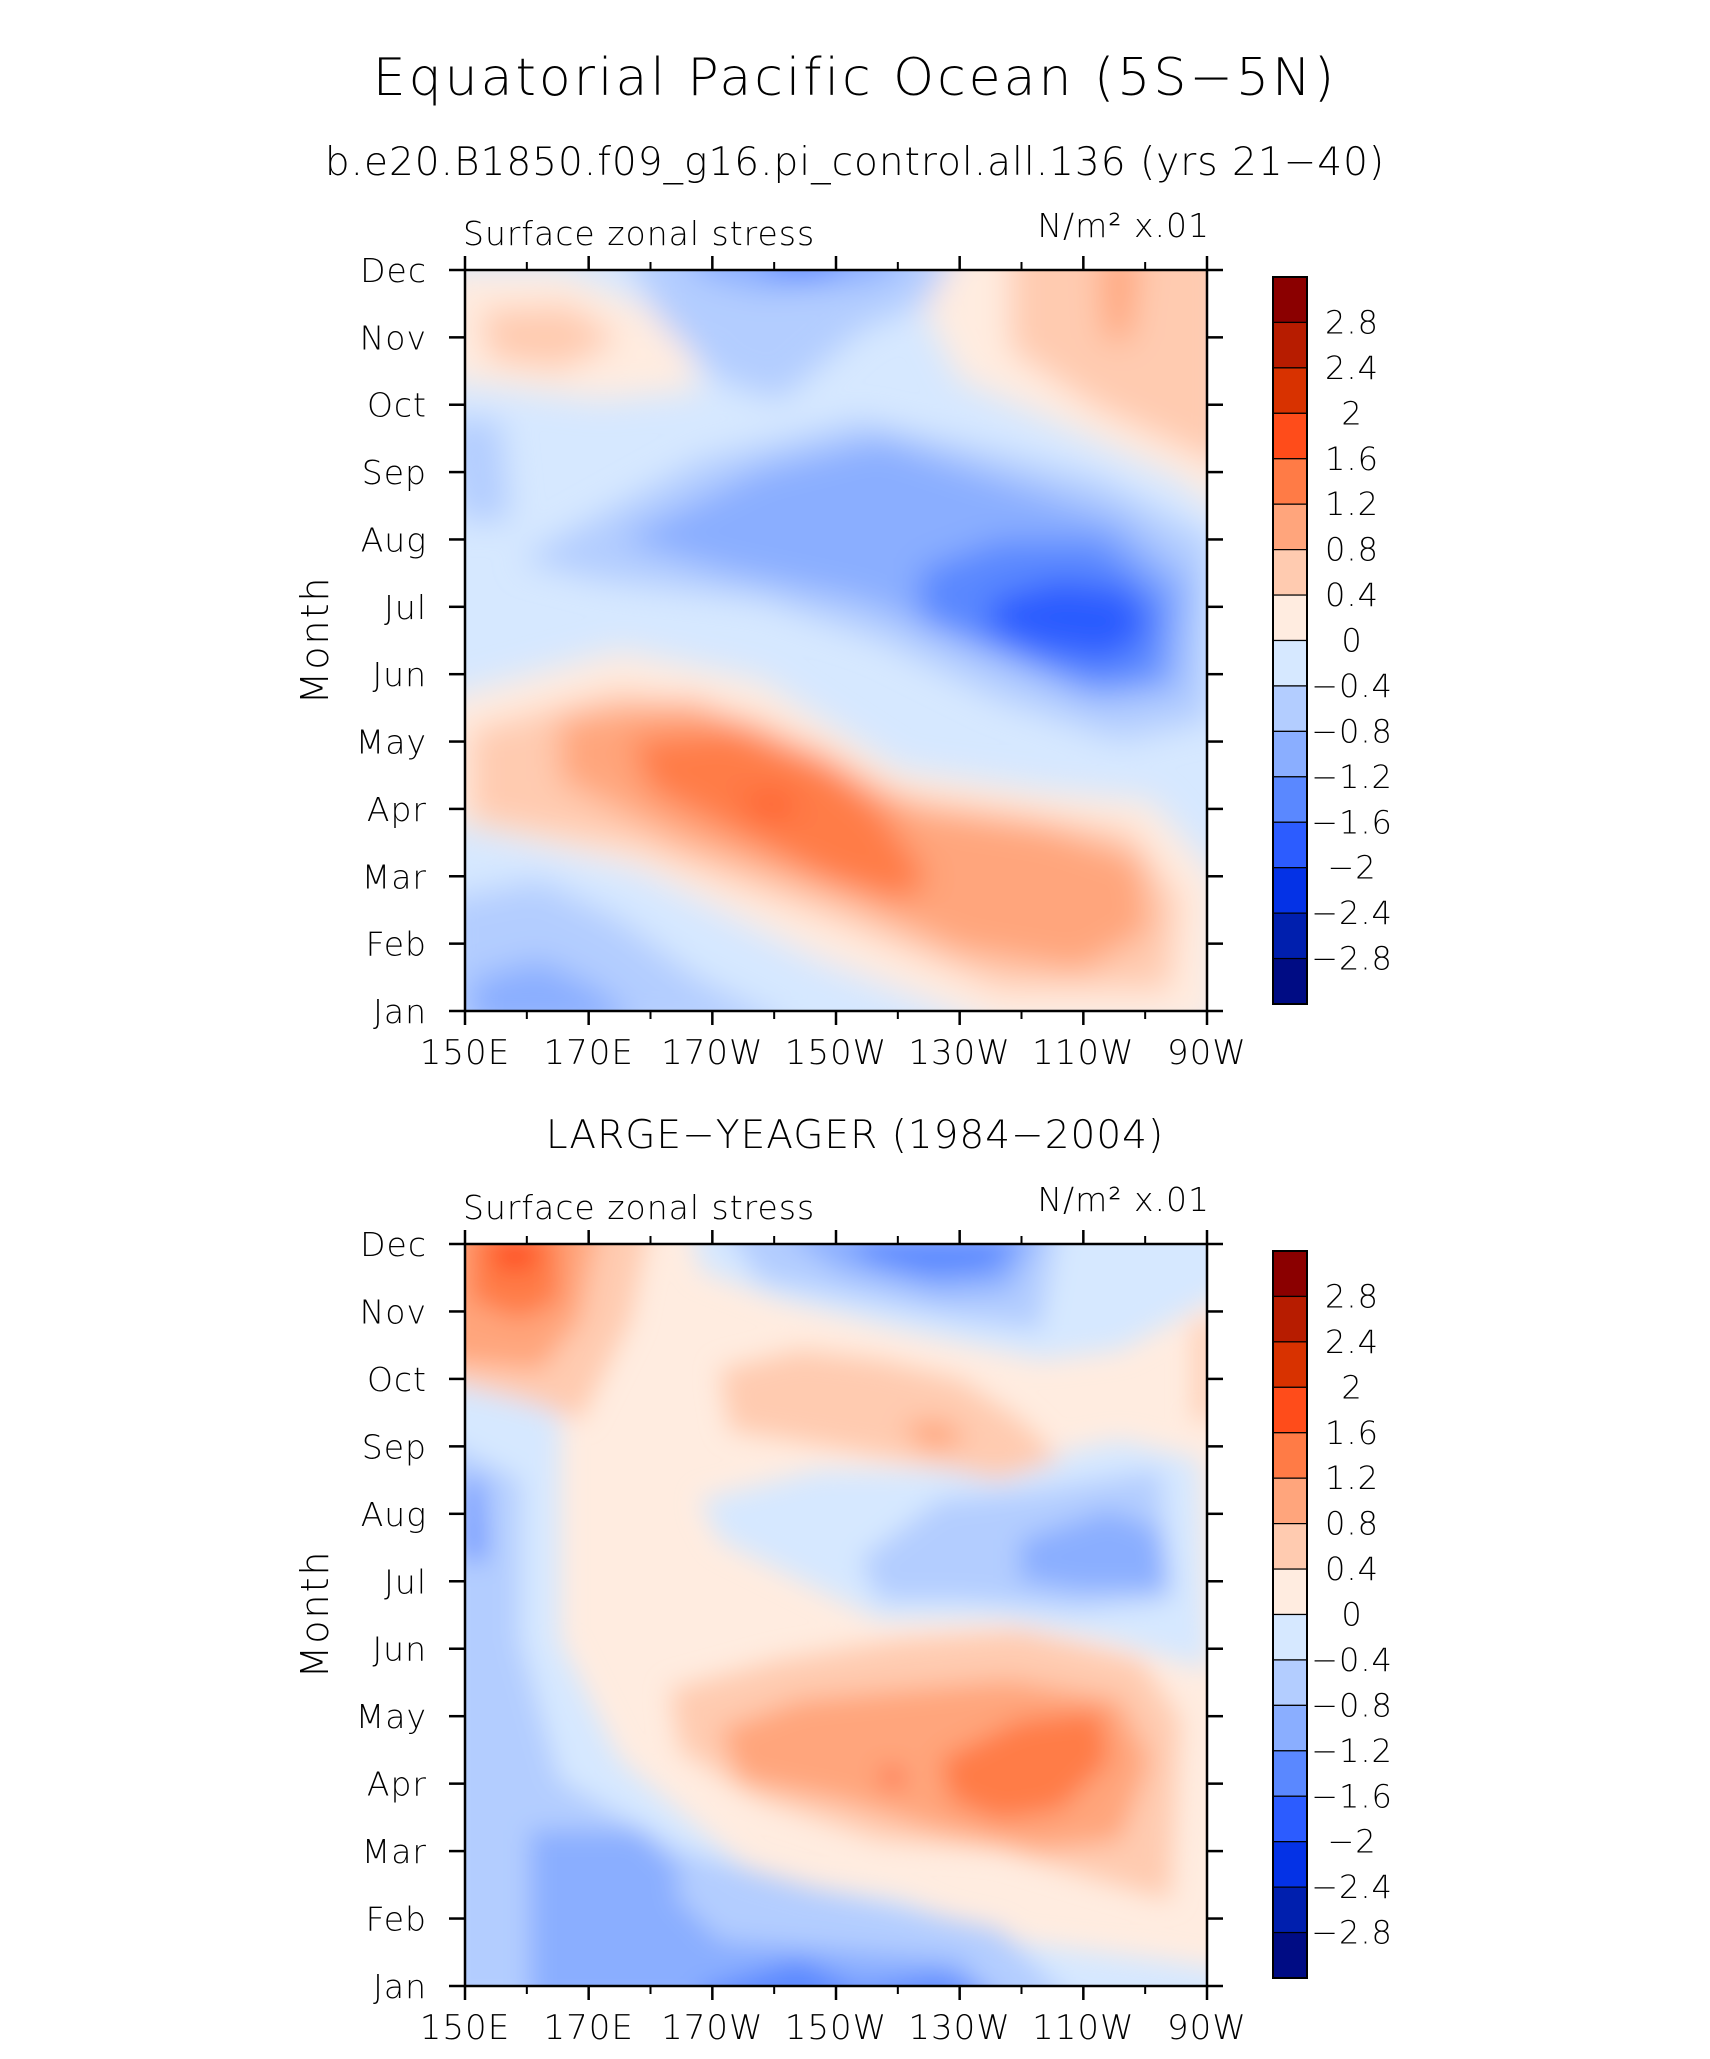 This screenshot has height=2059, width=1710. What do you see at coordinates (1352, 1796) in the screenshot?
I see `panel-b-colorbar-label: −1.6` at bounding box center [1352, 1796].